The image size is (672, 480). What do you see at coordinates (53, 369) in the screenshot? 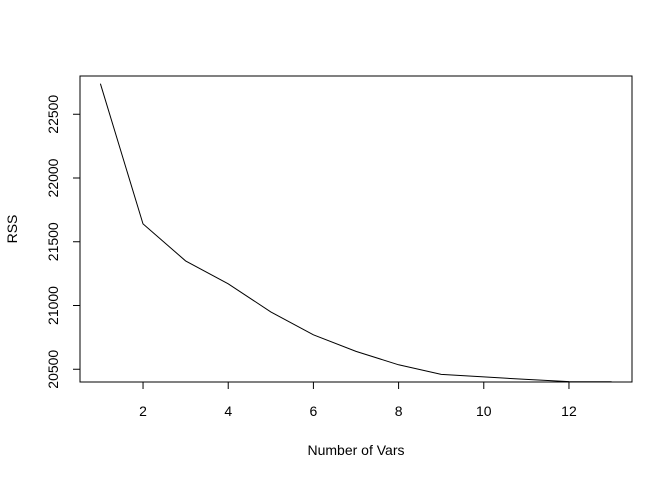
I see `y-tick-label: 20500` at bounding box center [53, 369].